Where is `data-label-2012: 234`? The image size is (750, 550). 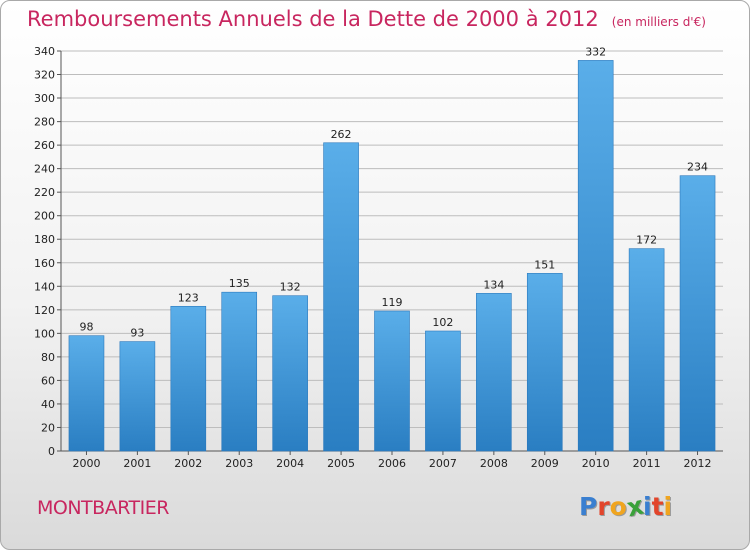
data-label-2012: 234 is located at coordinates (697, 167).